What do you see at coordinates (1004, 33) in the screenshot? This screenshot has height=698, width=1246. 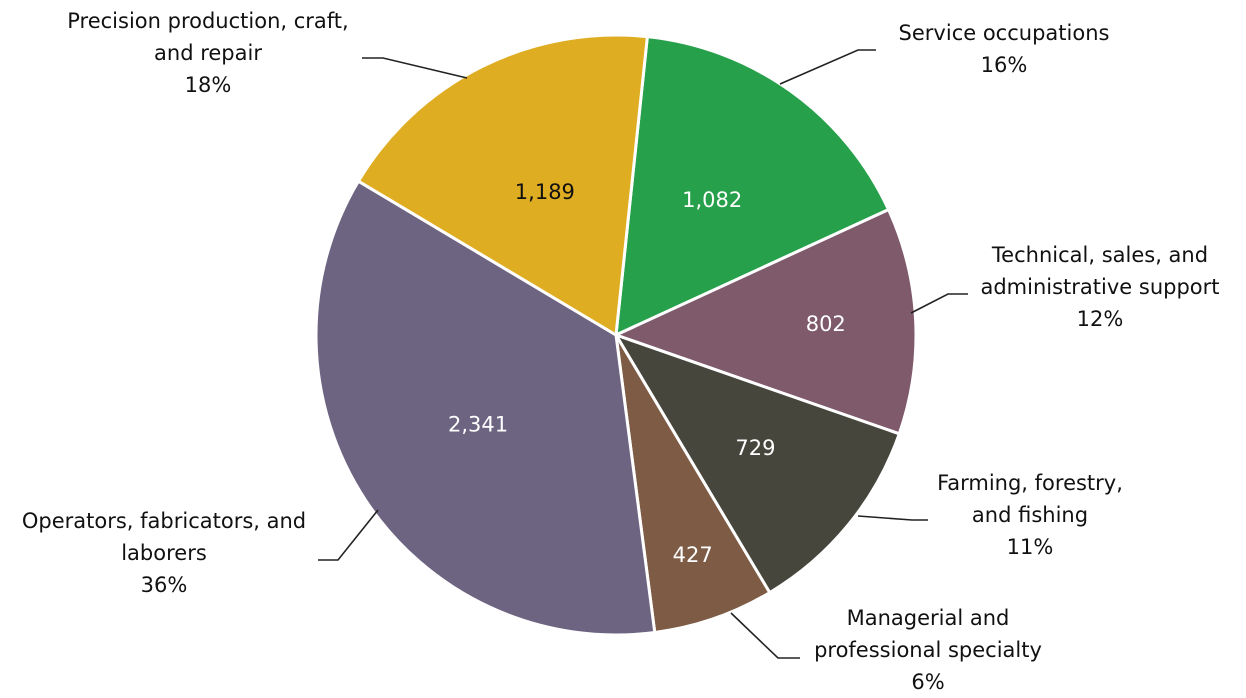 I see `category-label-line: Service occupations` at bounding box center [1004, 33].